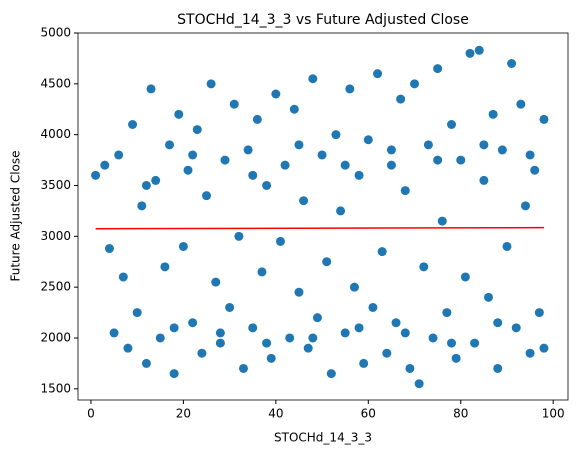  Describe the element at coordinates (91, 414) in the screenshot. I see `x-tick-label: 0` at that location.